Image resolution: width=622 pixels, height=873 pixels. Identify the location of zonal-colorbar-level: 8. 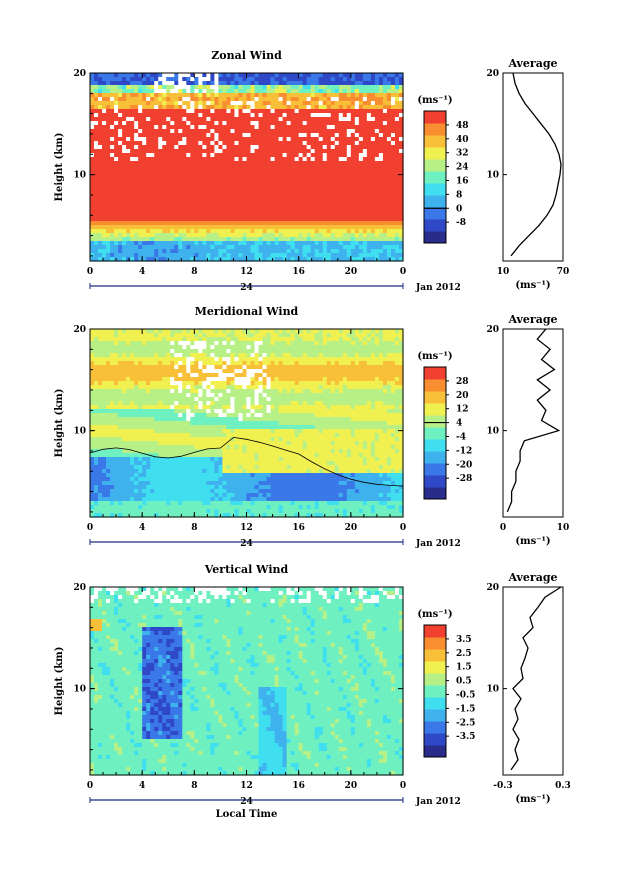
(459, 195).